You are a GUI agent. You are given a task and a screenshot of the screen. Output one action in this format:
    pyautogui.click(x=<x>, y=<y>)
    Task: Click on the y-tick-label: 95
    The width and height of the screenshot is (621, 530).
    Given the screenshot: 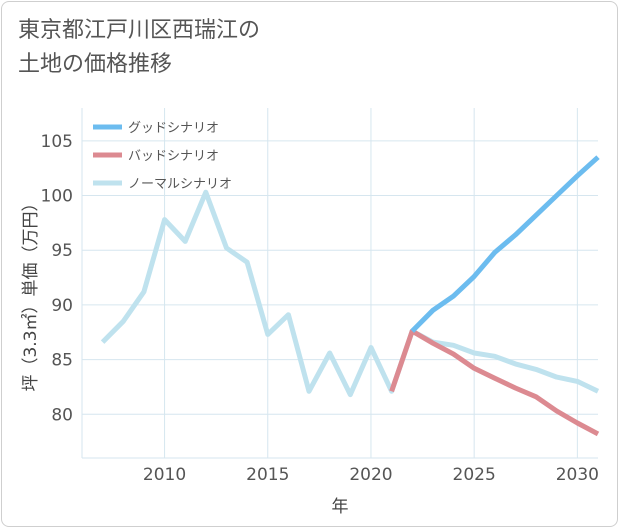 What is the action you would take?
    pyautogui.click(x=62, y=251)
    